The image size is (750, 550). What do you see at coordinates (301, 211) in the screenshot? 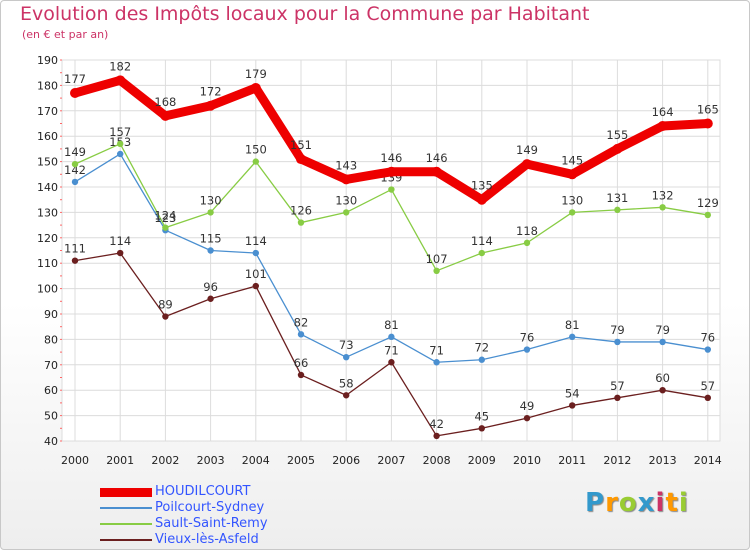
I see `data-label: 126` at bounding box center [301, 211].